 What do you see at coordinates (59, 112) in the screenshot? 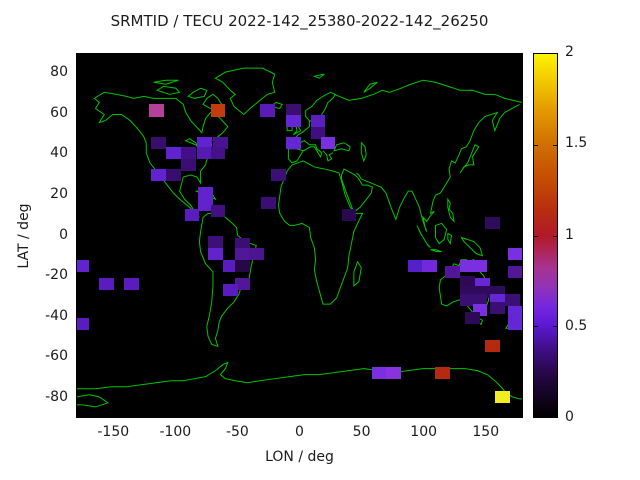
I see `y-tick-label: 60` at bounding box center [59, 112].